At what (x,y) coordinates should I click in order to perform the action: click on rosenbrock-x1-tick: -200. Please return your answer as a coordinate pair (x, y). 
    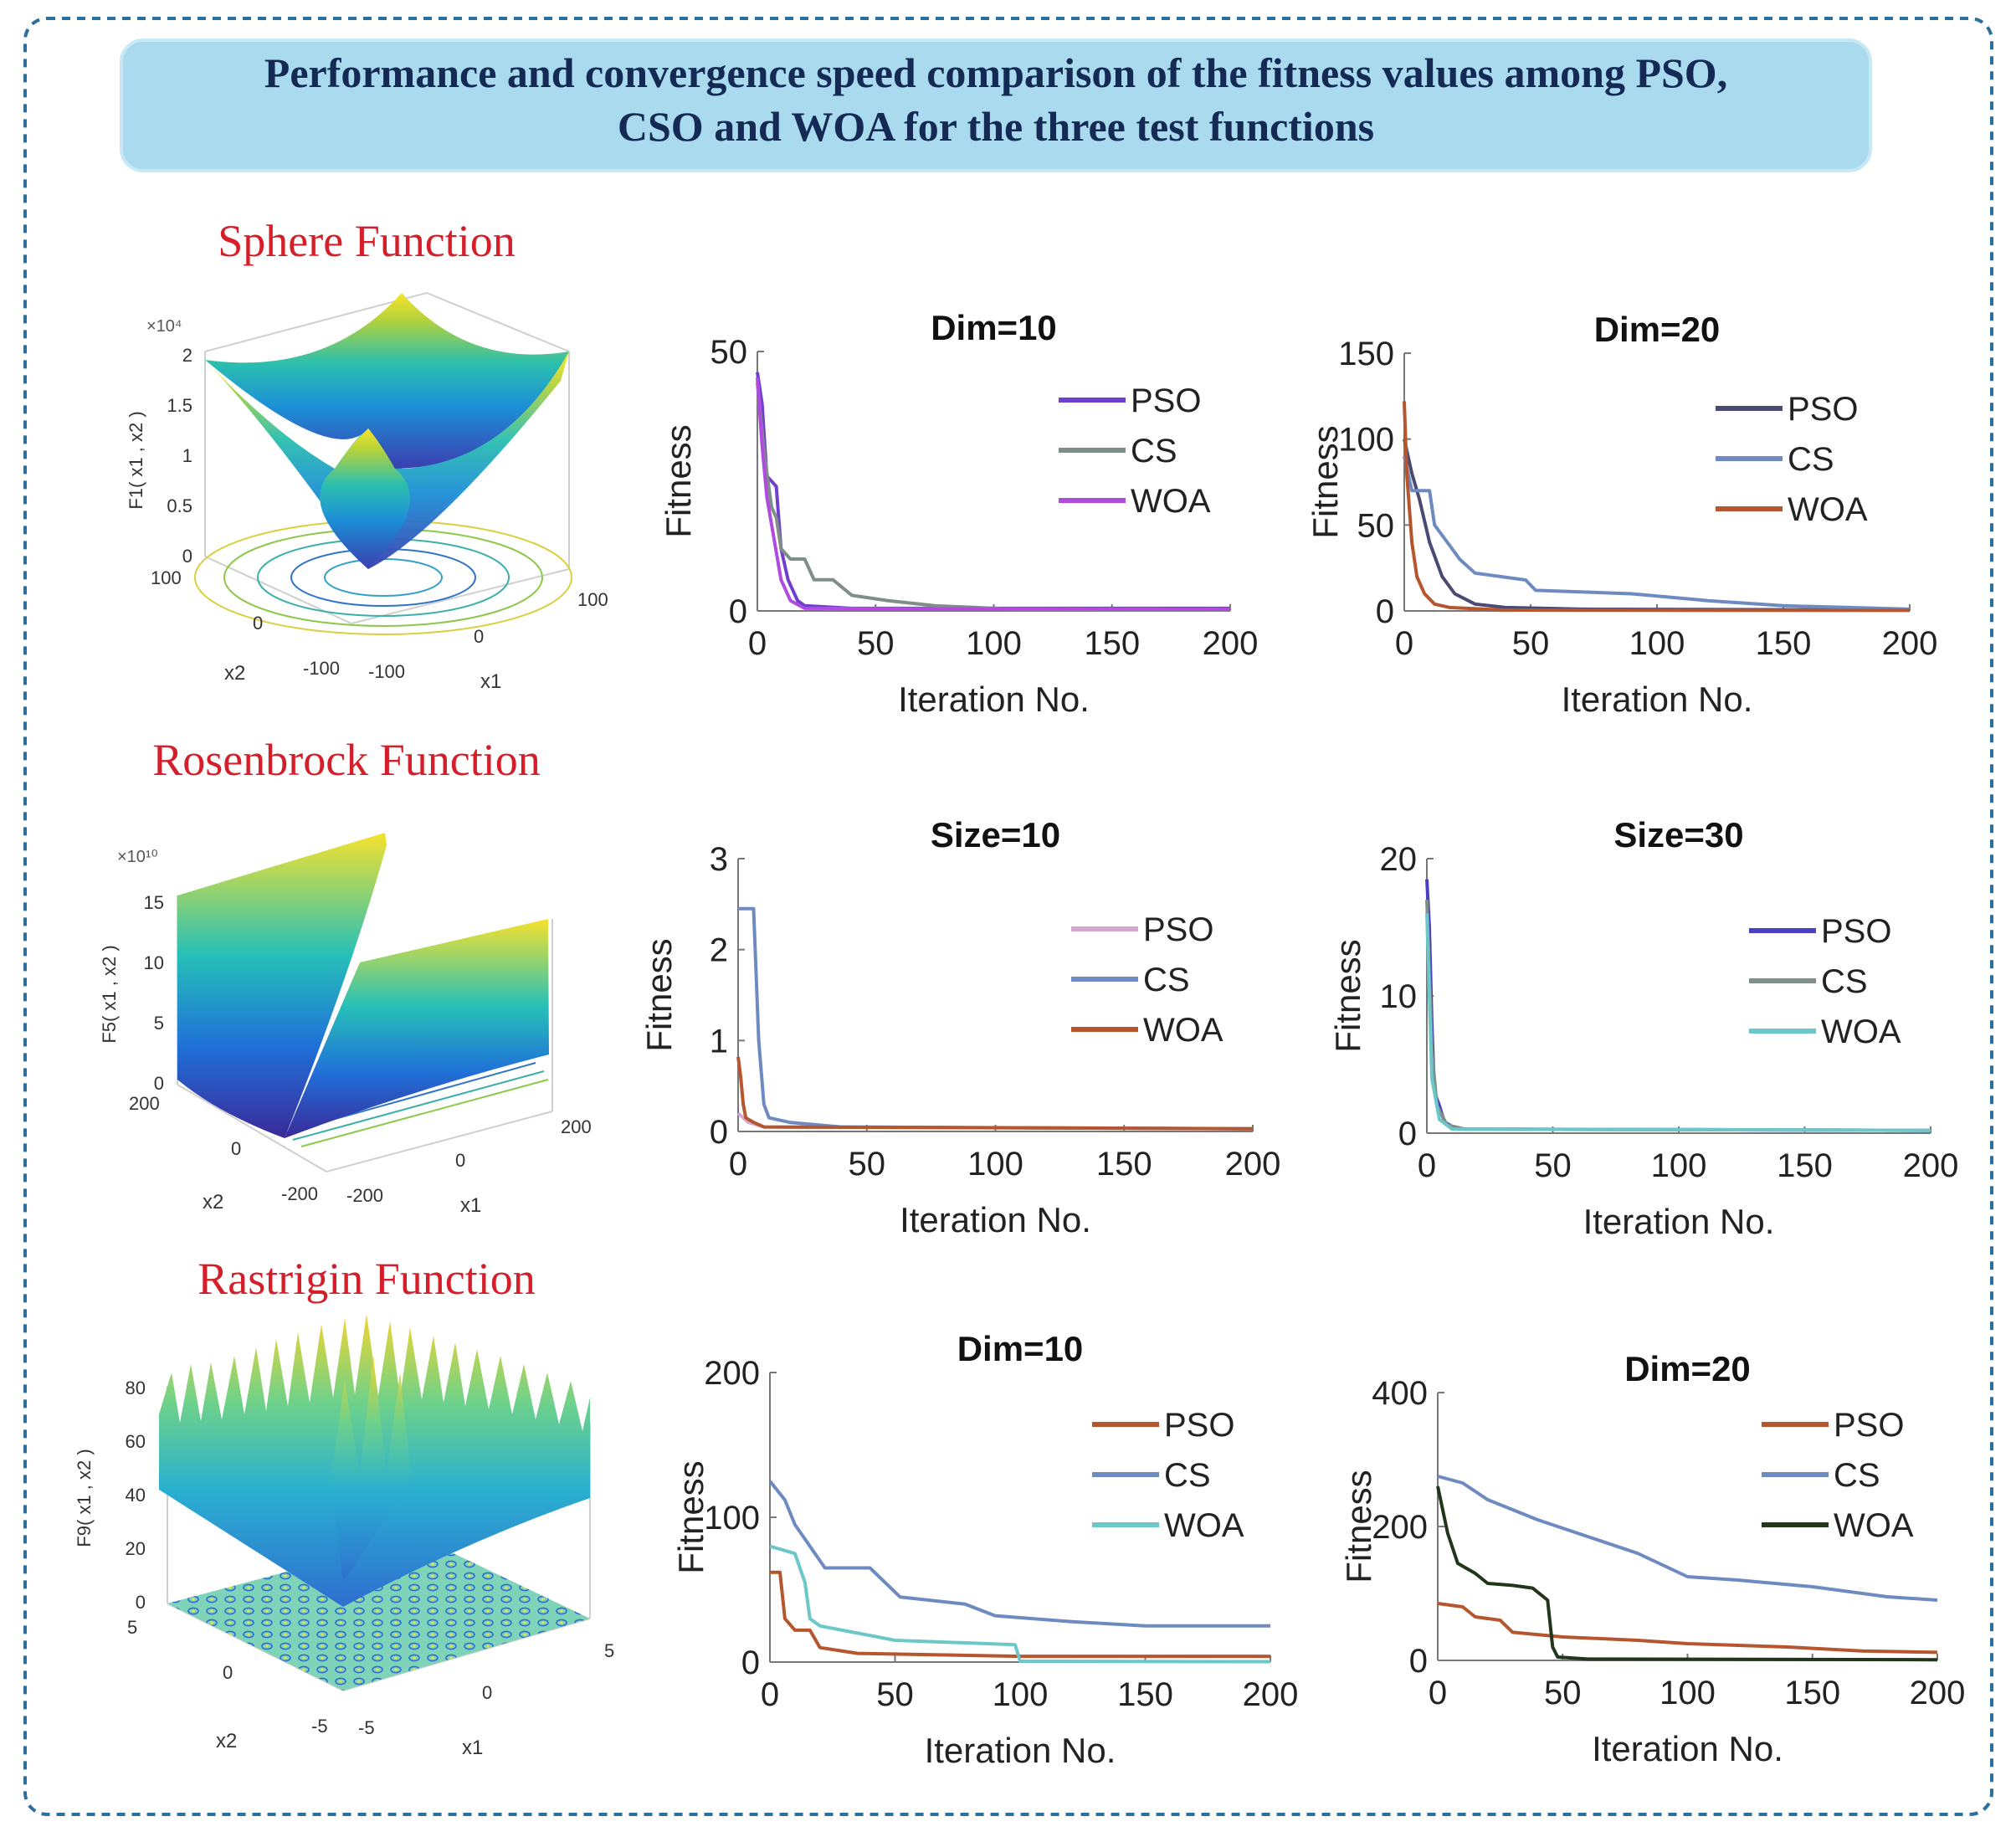
    Looking at the image, I should click on (365, 1195).